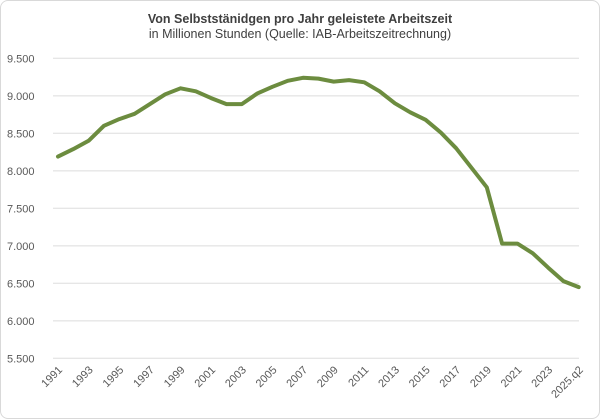  Describe the element at coordinates (267, 377) in the screenshot. I see `x-axis-tick-label: 2005` at that location.